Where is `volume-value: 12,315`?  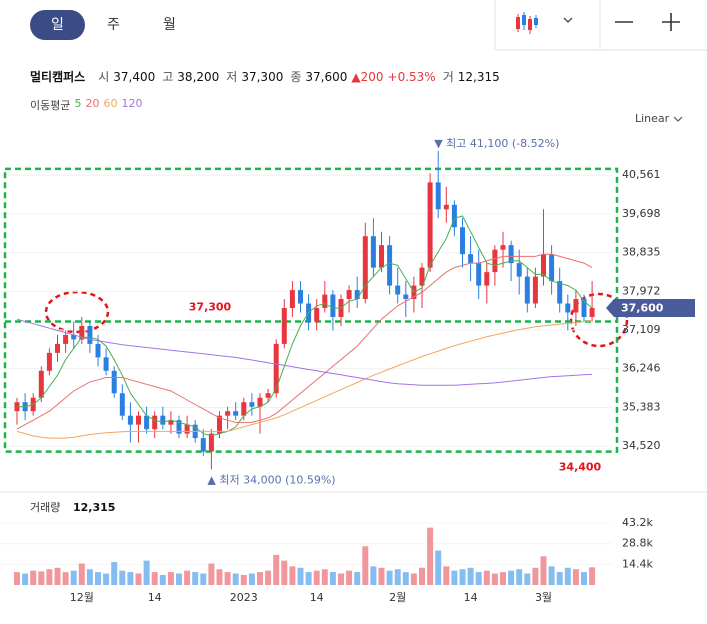 volume-value: 12,315 is located at coordinates (94, 507).